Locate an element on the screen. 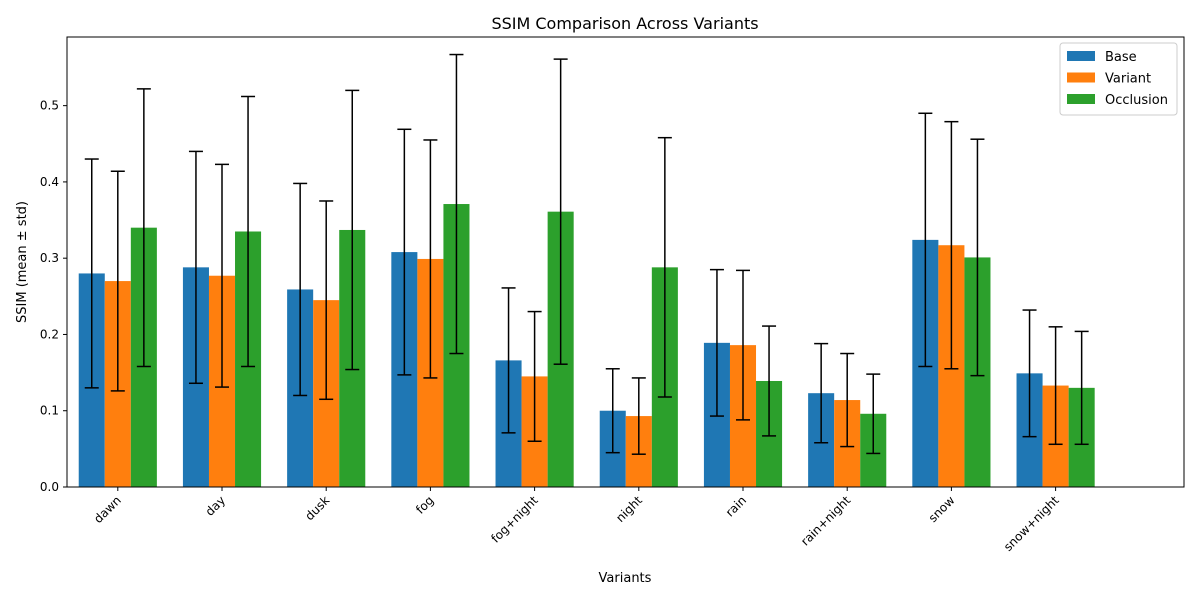  error-bar-base-snow is located at coordinates (925, 240).